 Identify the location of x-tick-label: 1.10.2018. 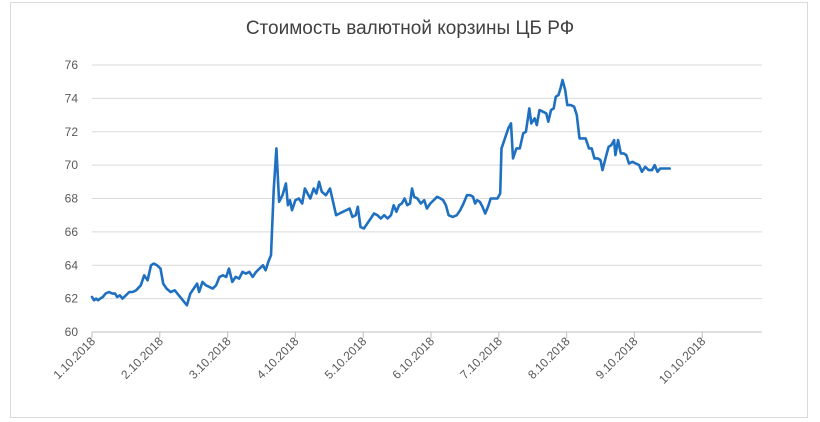
(74, 358).